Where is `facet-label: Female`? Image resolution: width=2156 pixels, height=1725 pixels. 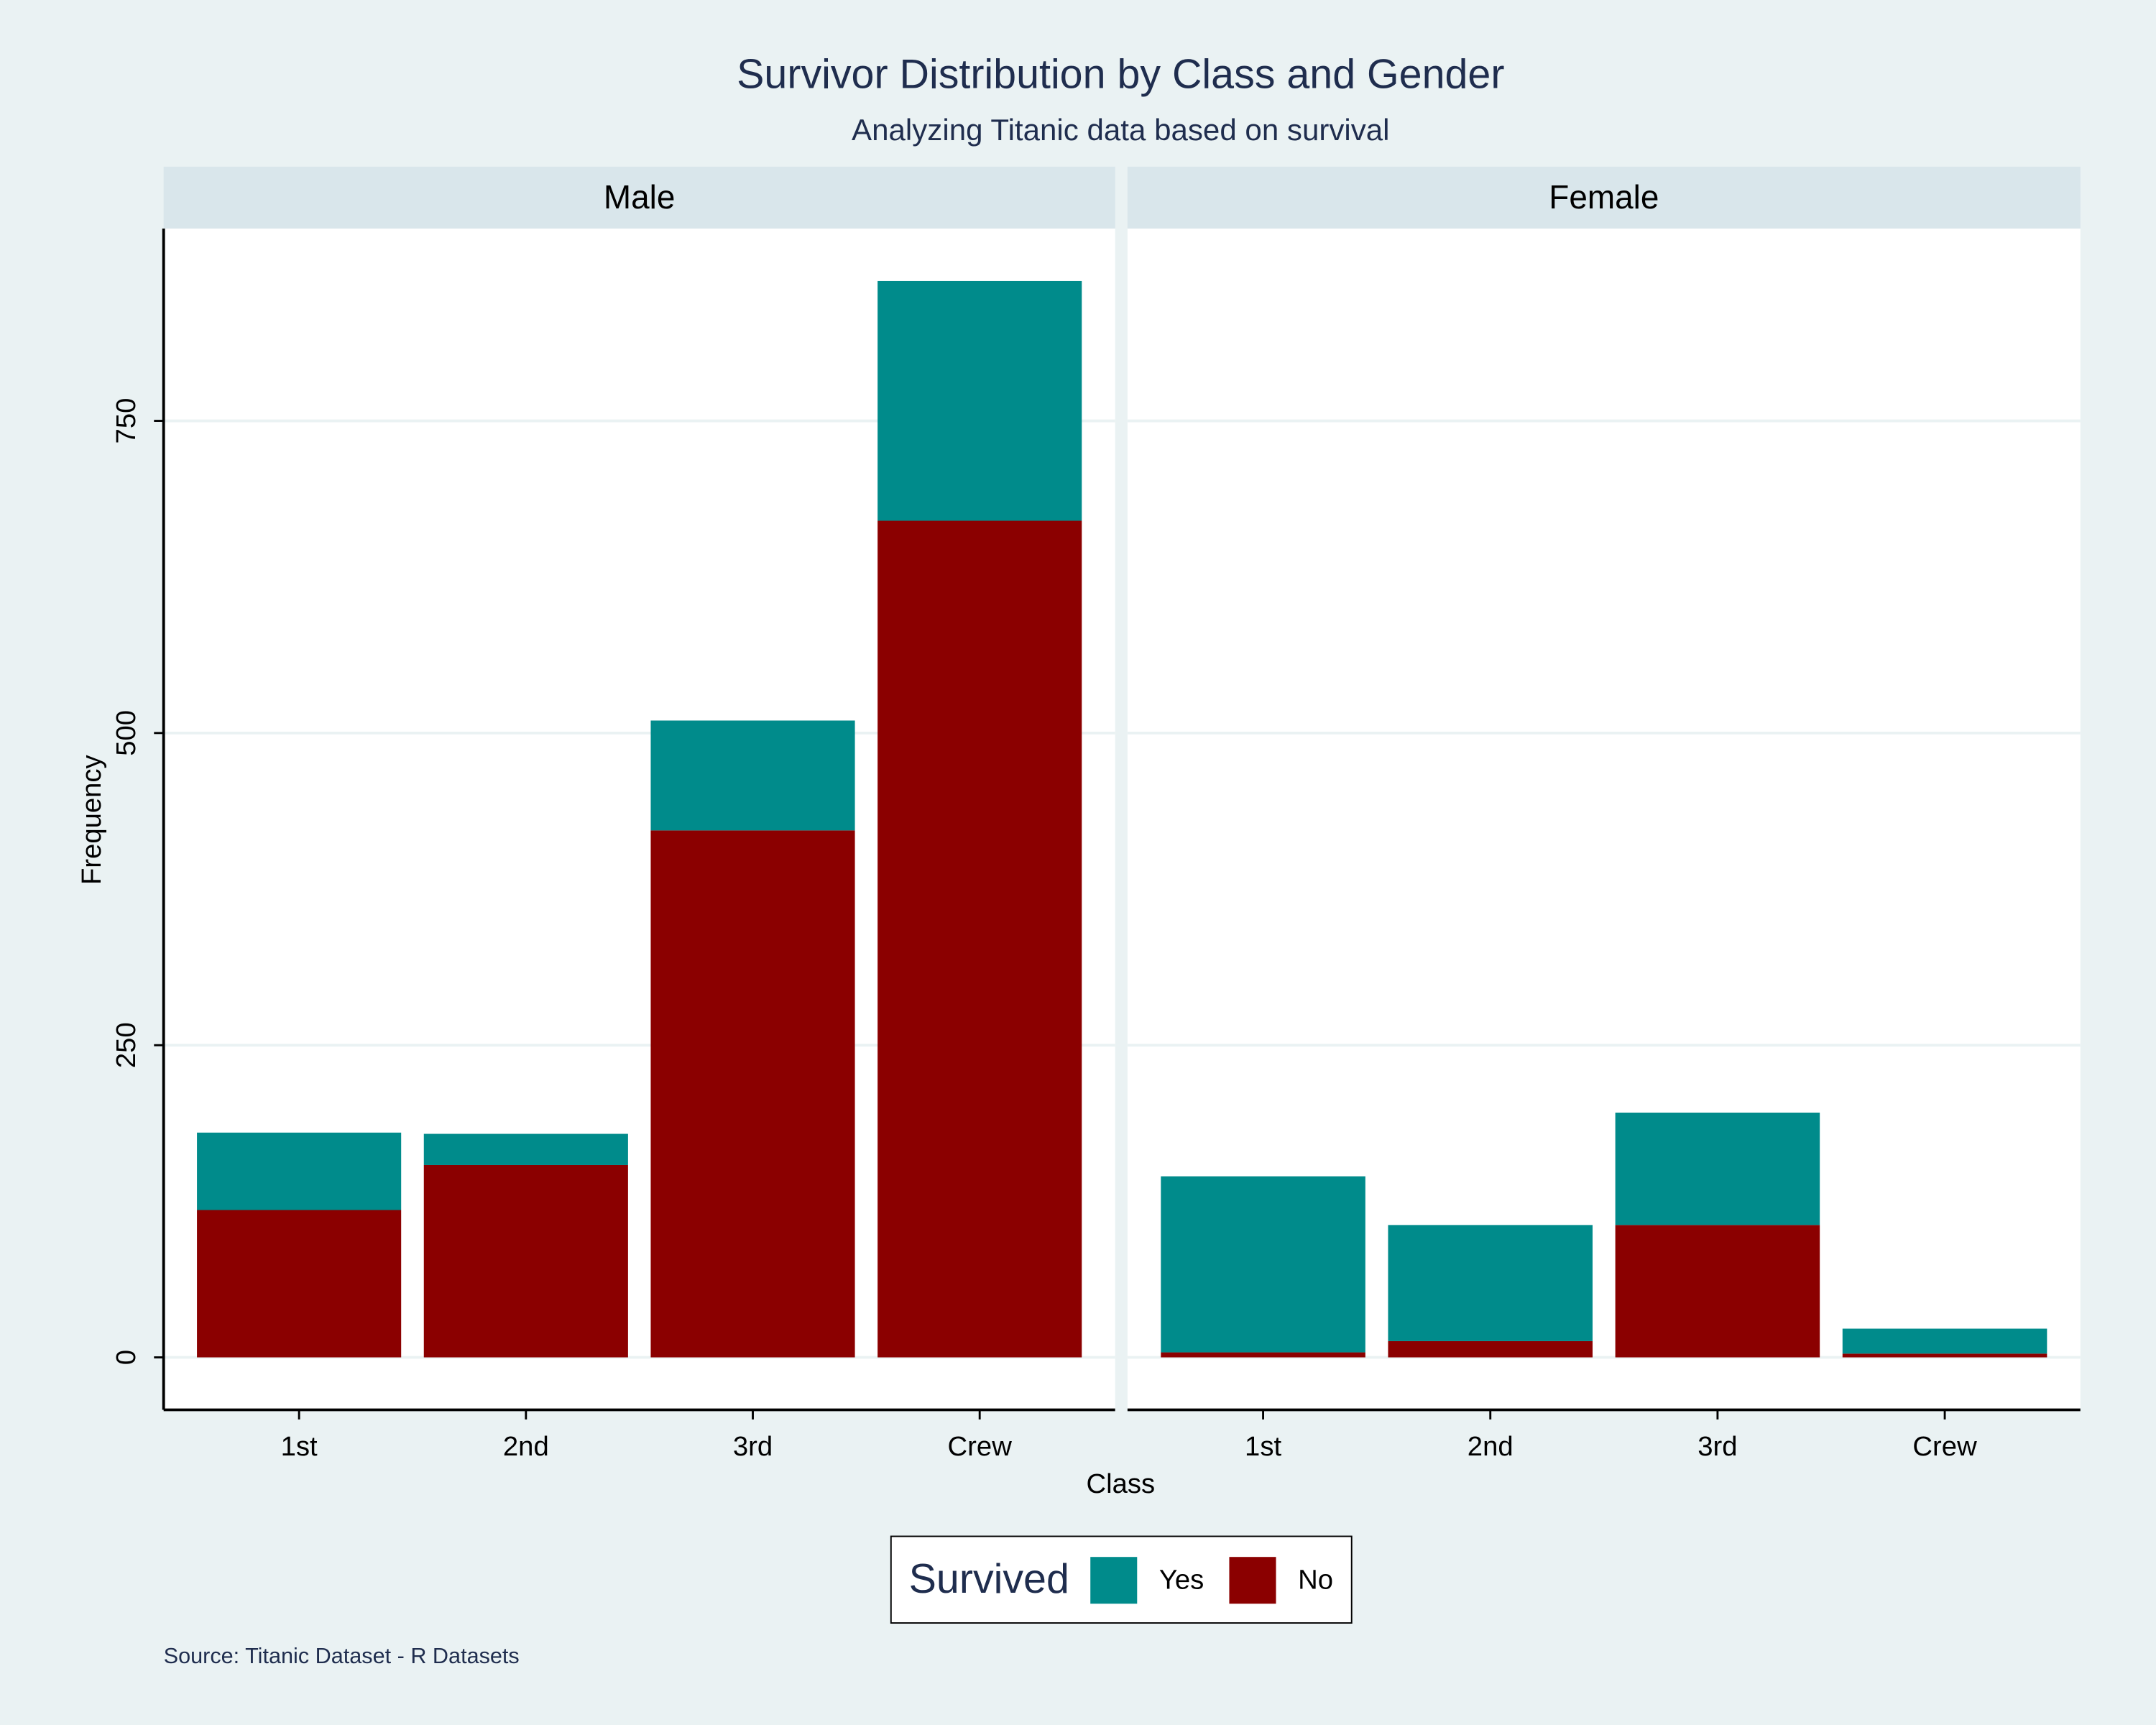 facet-label: Female is located at coordinates (1604, 197).